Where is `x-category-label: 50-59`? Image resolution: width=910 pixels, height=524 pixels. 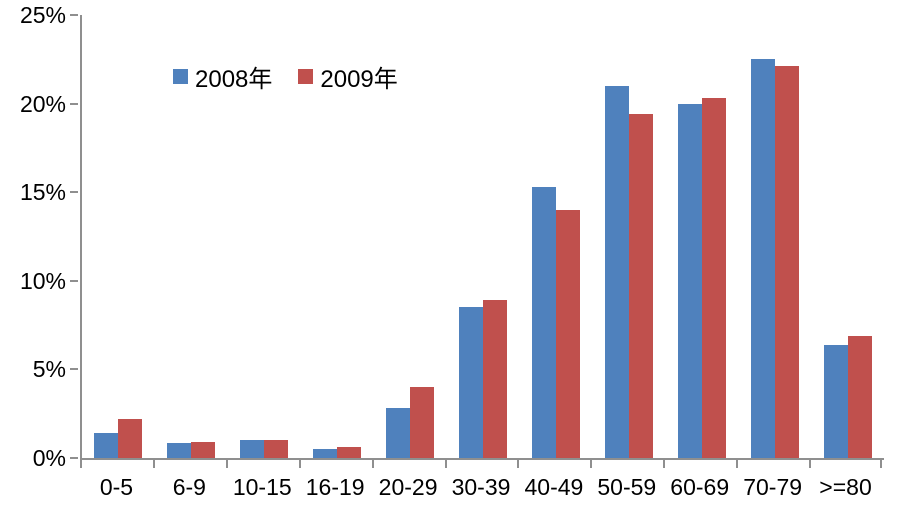
x-category-label: 50-59 is located at coordinates (627, 487).